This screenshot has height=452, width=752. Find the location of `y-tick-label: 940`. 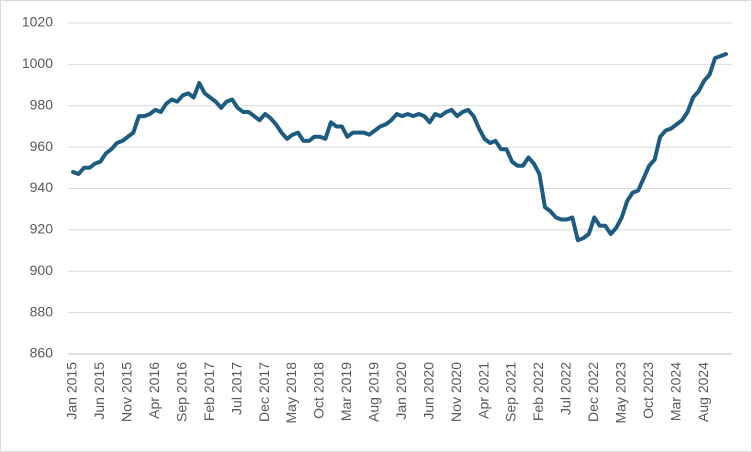

y-tick-label: 940 is located at coordinates (42, 187).